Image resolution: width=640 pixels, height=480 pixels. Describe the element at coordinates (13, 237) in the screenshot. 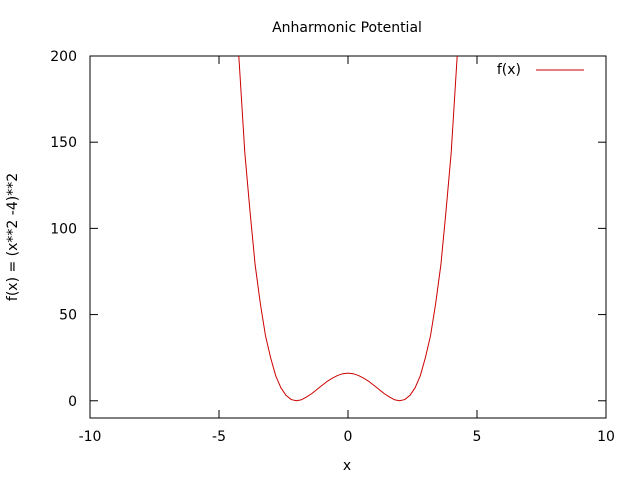

I see `y-axis-title: f(x) = (x**2 -4)**2` at that location.